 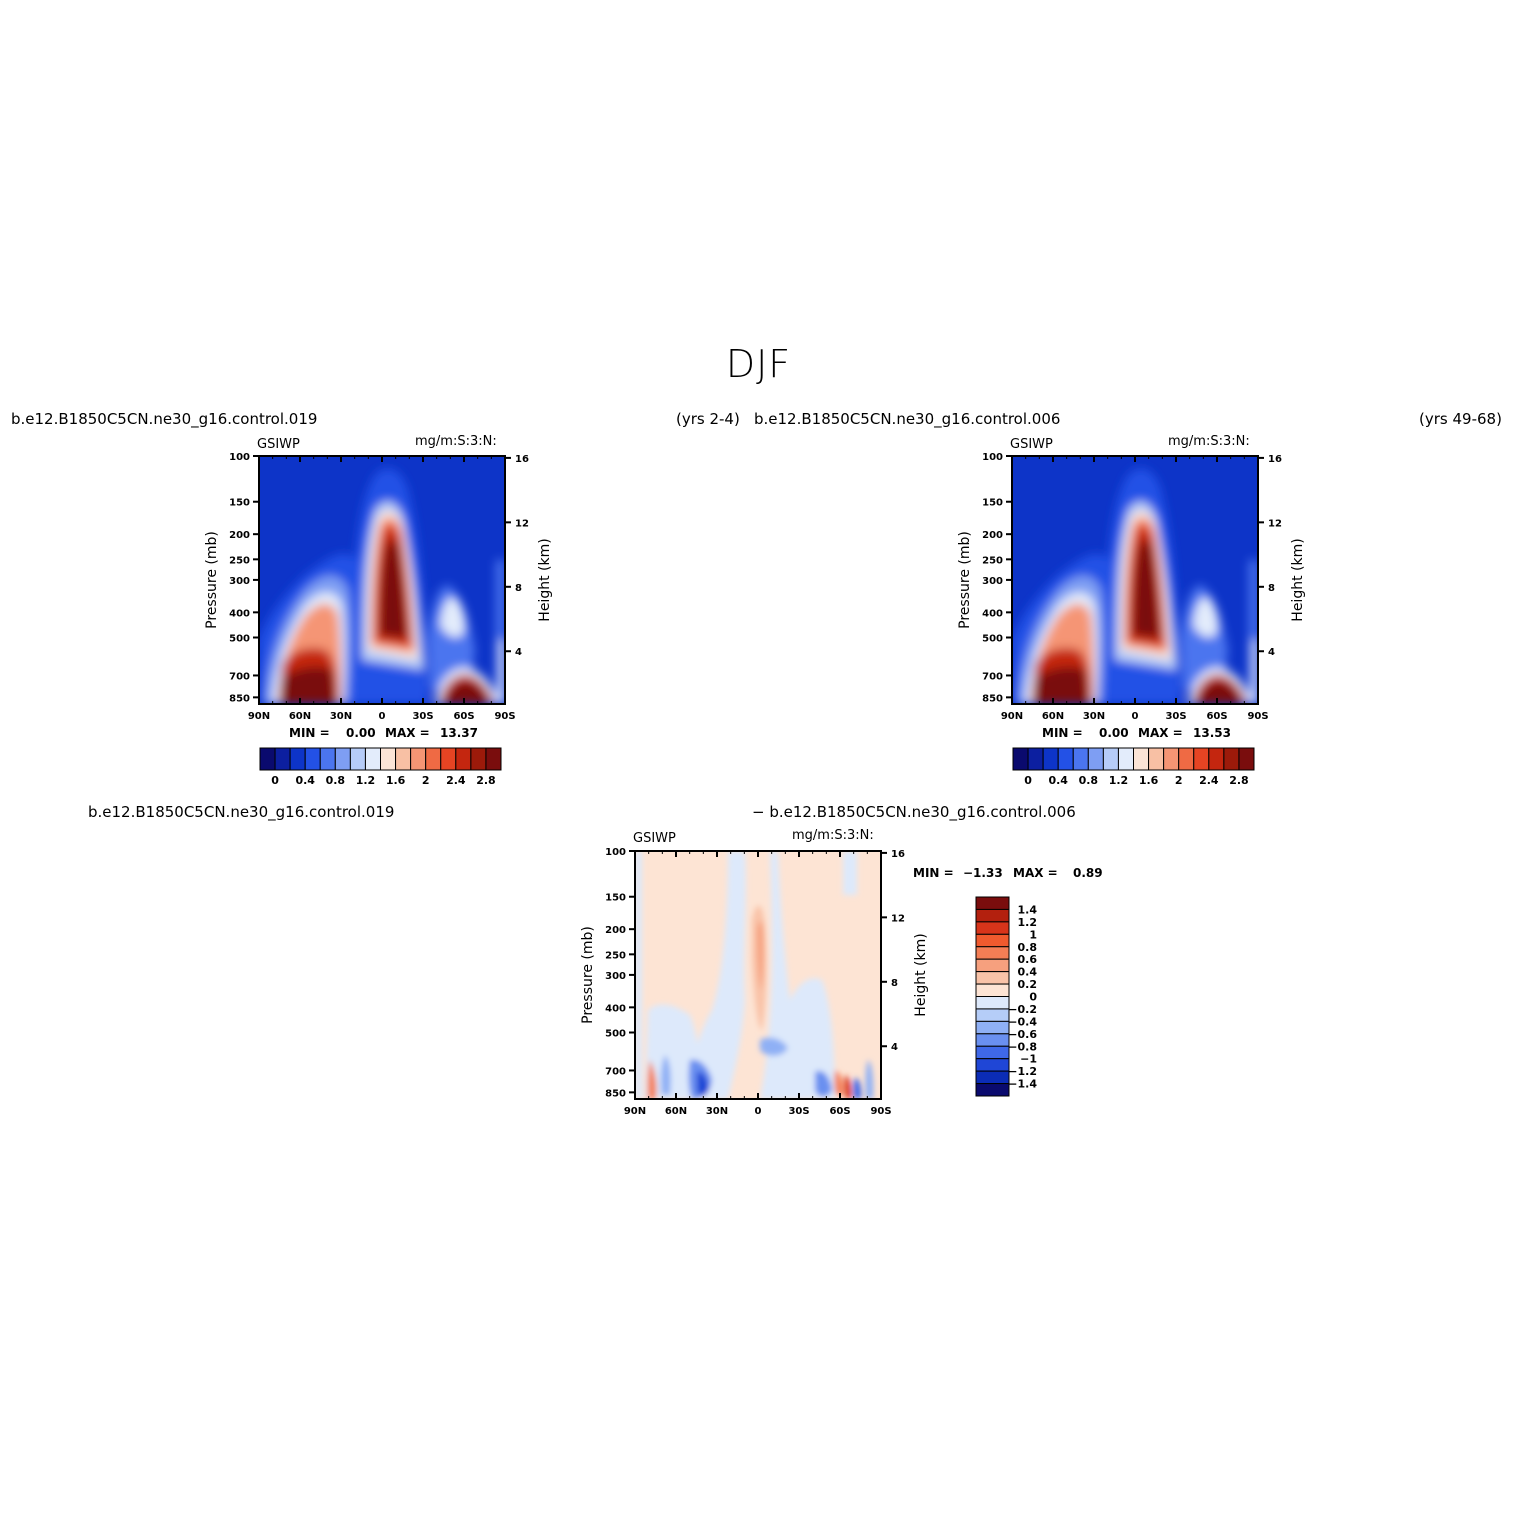 I want to click on y-tick-label: 850, so click(x=615, y=1093).